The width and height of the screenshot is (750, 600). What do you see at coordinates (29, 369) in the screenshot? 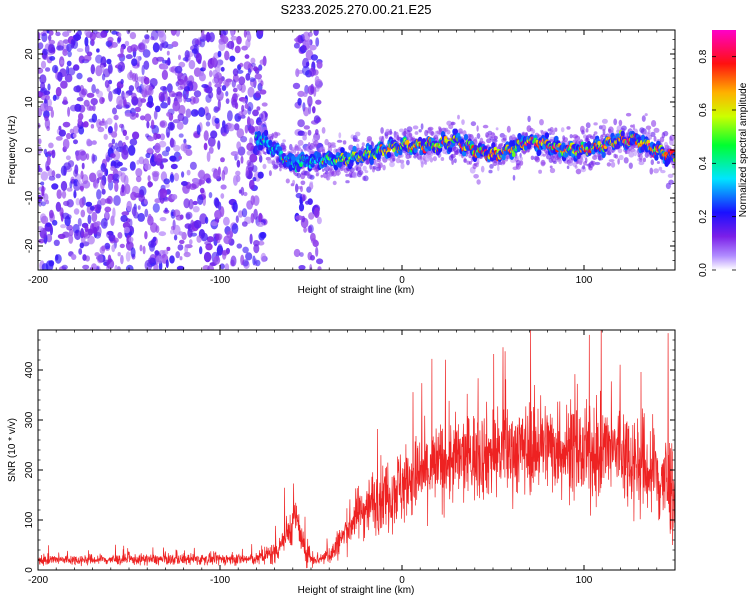
I see `y-tick-label: 400` at bounding box center [29, 369].